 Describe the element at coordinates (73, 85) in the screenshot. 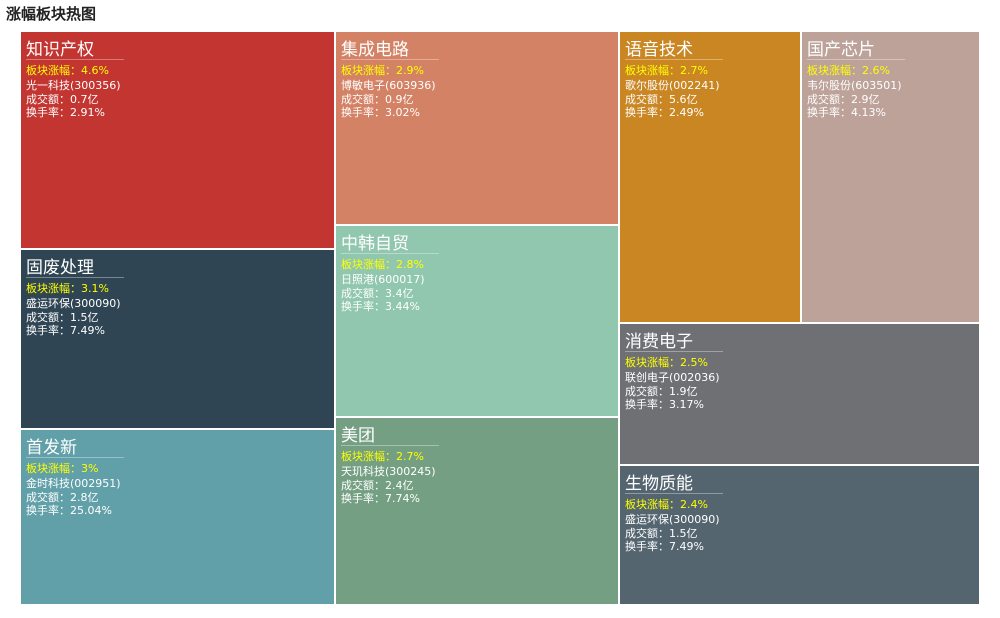

I see `tile-leading-stock: 光一科技(300356)` at that location.